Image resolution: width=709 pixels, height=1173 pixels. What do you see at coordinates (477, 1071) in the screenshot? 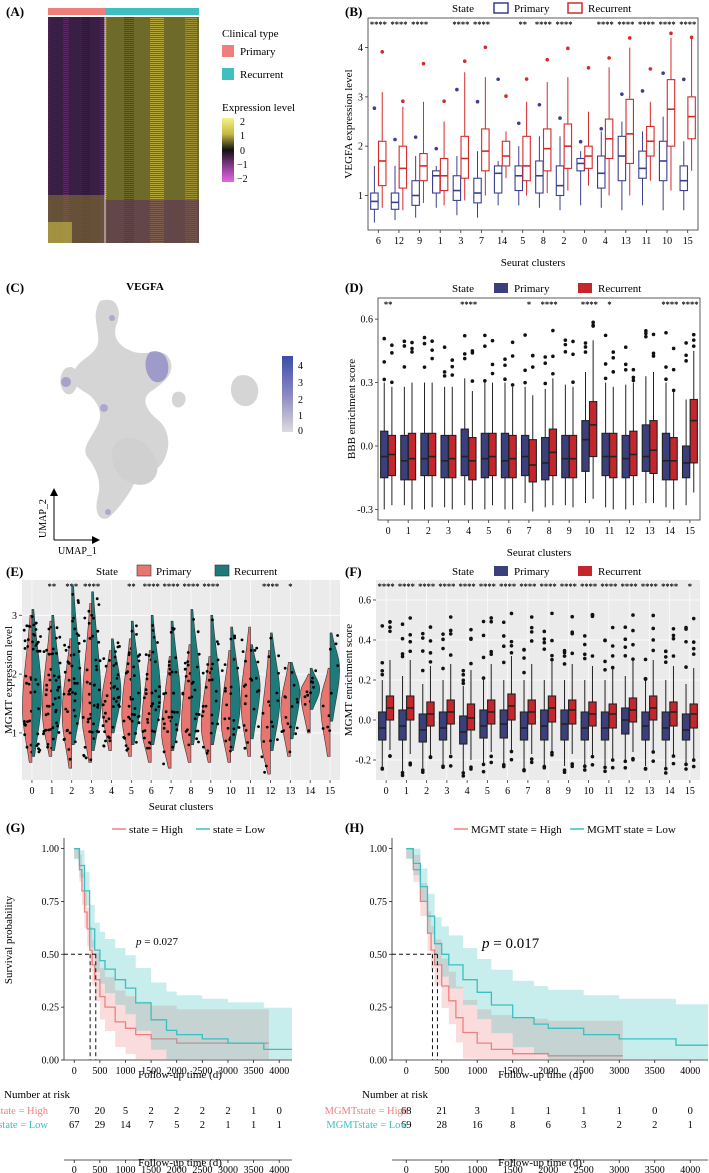
I see `x-tick-label: 1000` at bounding box center [477, 1071].